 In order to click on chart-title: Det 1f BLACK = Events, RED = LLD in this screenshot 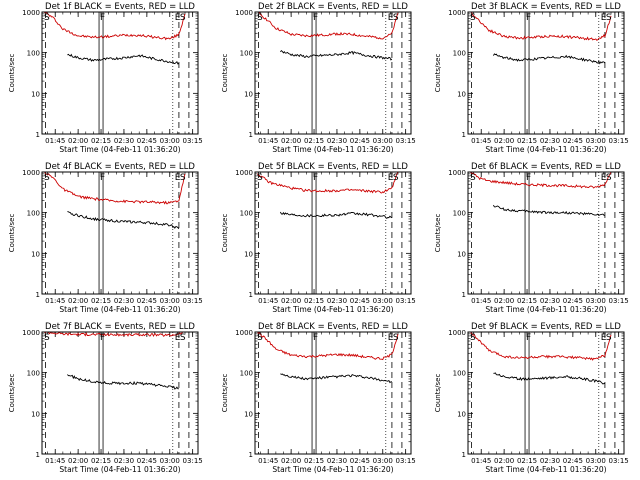, I will do `click(120, 7)`.